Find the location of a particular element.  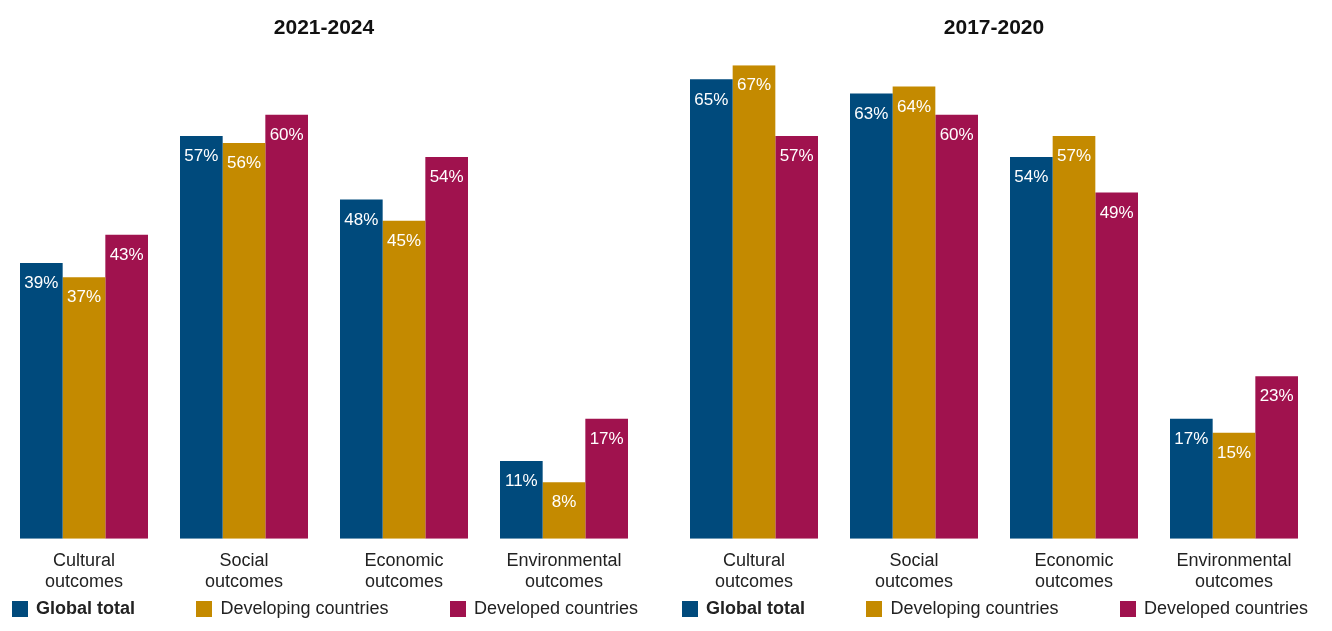

data-label: 65% is located at coordinates (711, 99).